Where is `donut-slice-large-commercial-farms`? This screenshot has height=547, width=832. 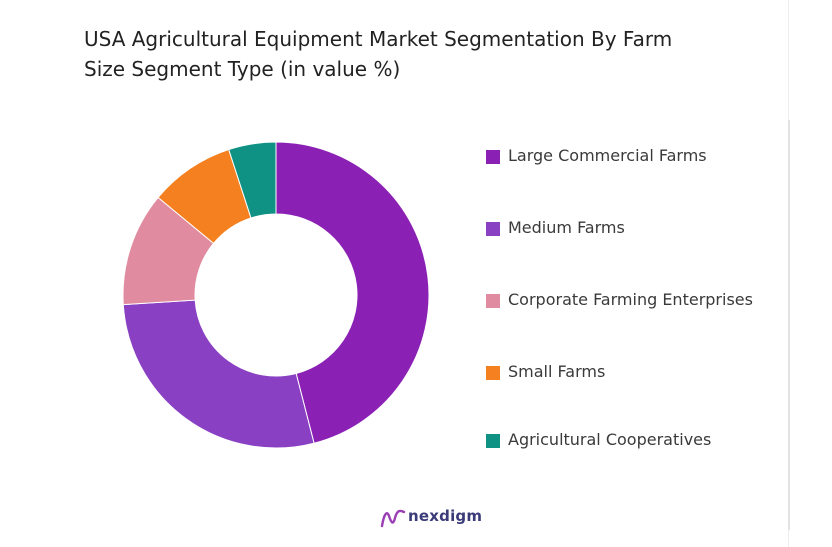 donut-slice-large-commercial-farms is located at coordinates (352, 292).